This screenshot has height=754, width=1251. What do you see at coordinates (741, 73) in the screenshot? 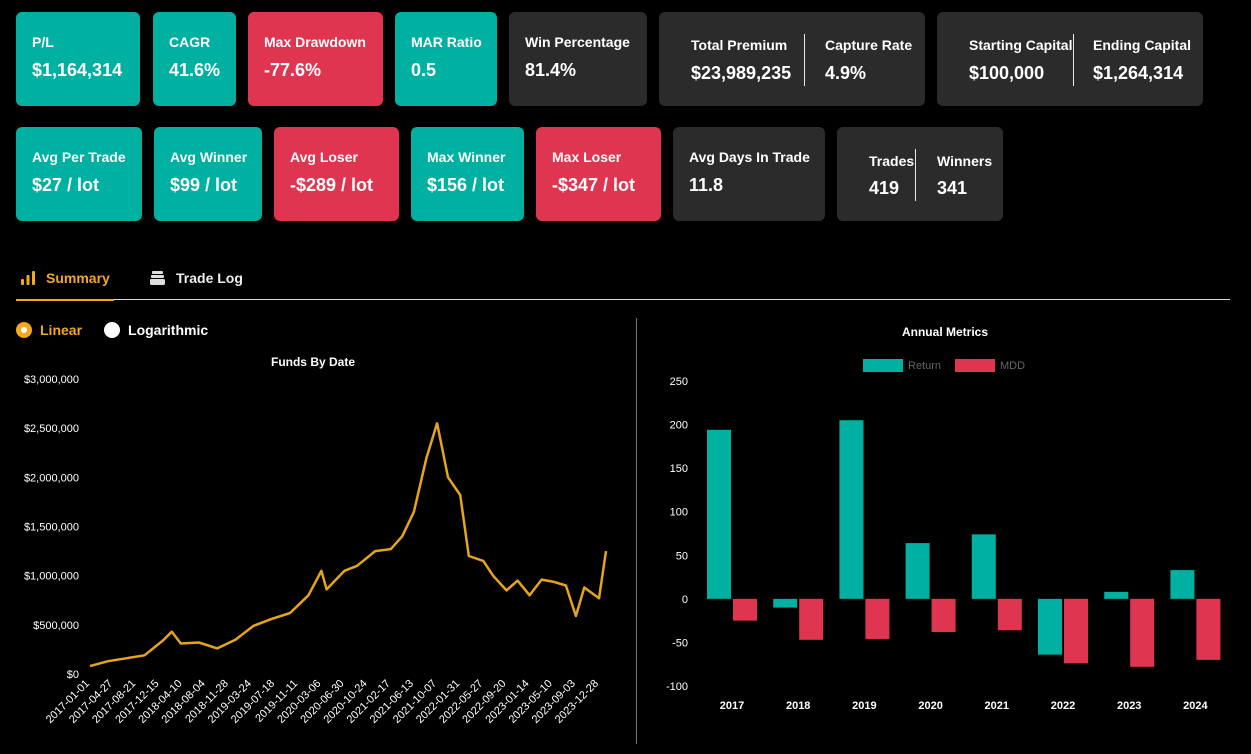
I see `total-premium-value: $23,989,235` at bounding box center [741, 73].